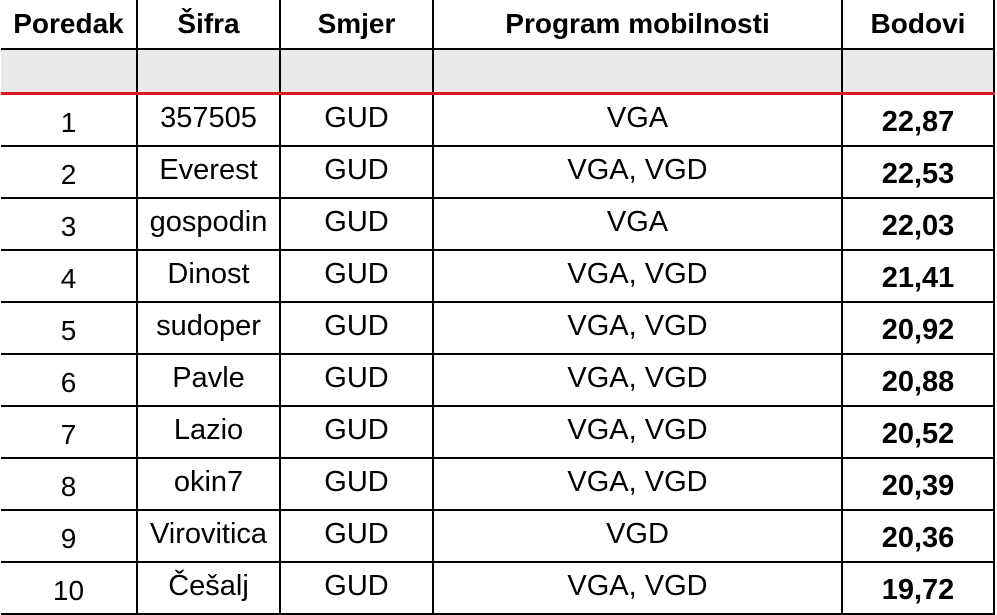  What do you see at coordinates (637, 71) in the screenshot?
I see `filter-cell-program` at bounding box center [637, 71].